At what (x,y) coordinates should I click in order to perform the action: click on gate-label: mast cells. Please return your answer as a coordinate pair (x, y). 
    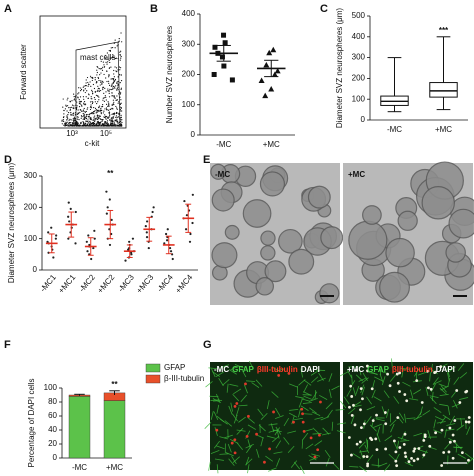
    Looking at the image, I should click on (98, 57).